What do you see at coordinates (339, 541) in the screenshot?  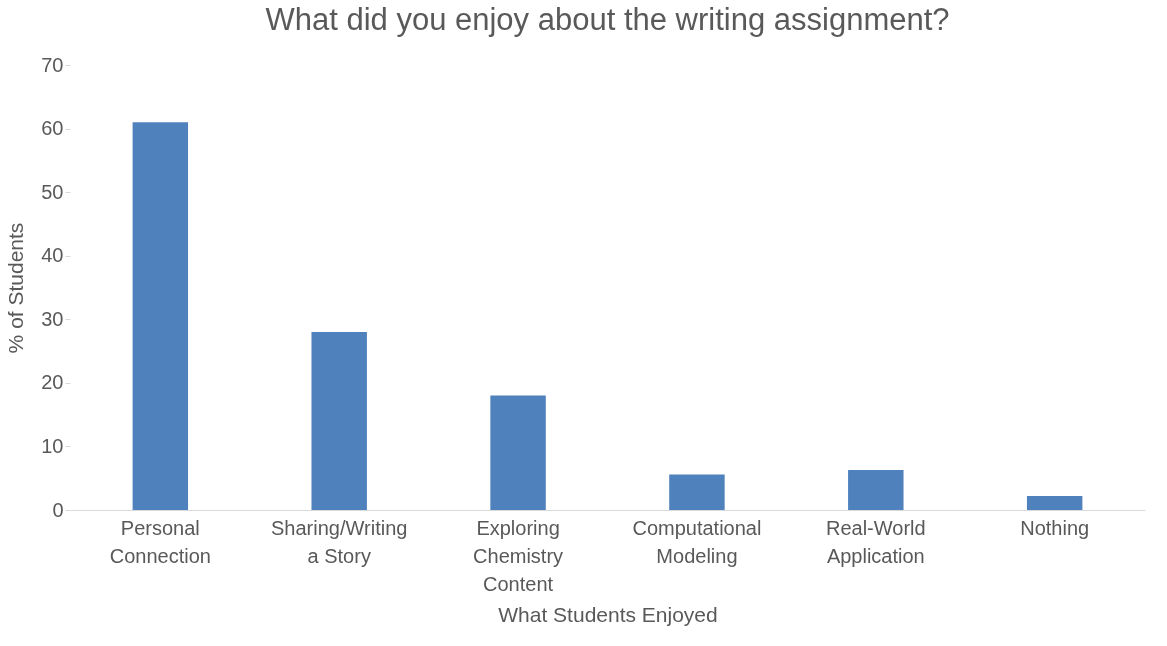 I see `x-tick-label: Sharing/Writing a Story` at bounding box center [339, 541].